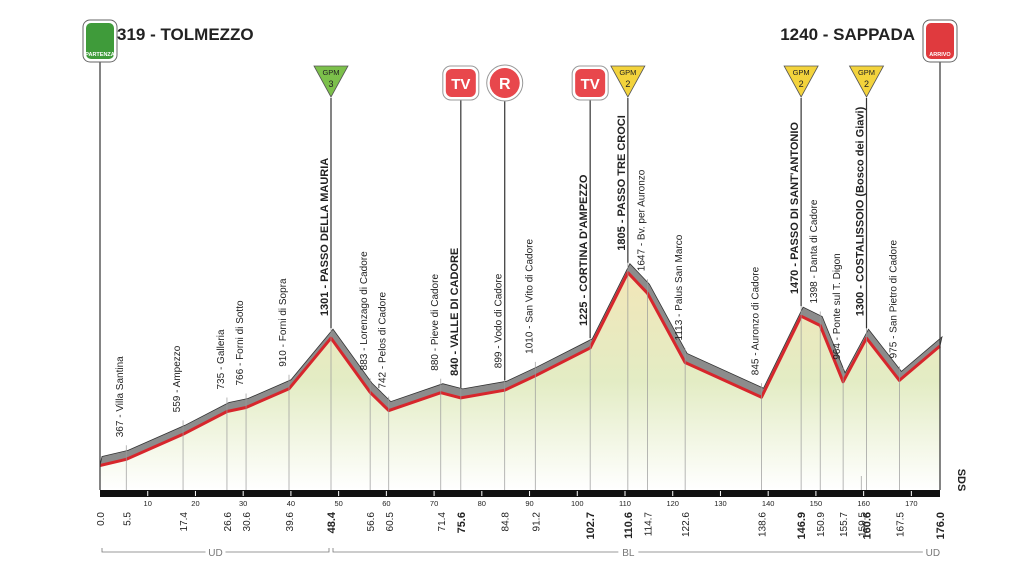 This screenshot has height=576, width=1024. Describe the element at coordinates (763, 524) in the screenshot. I see `km-label: 138.6` at that location.